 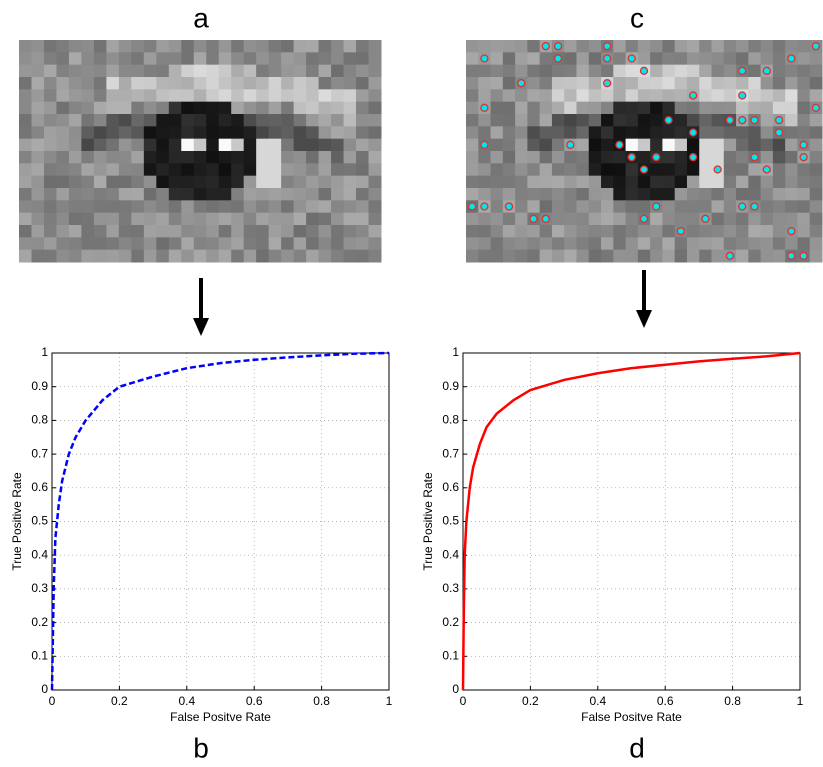 What do you see at coordinates (39, 588) in the screenshot?
I see `y-tick-label: 0.3` at bounding box center [39, 588].